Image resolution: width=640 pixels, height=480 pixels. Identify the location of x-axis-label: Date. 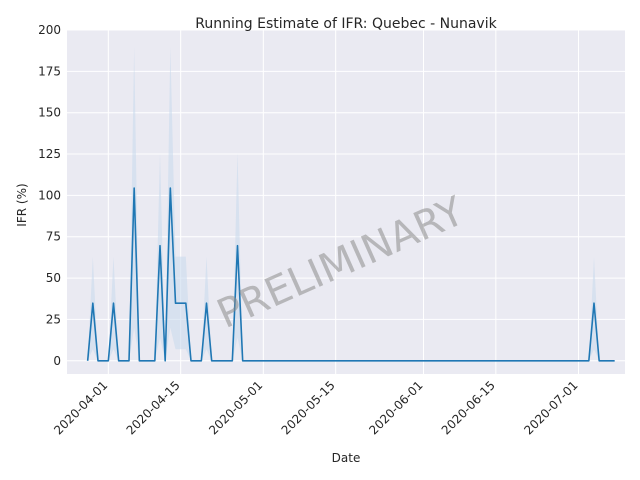
(346, 458).